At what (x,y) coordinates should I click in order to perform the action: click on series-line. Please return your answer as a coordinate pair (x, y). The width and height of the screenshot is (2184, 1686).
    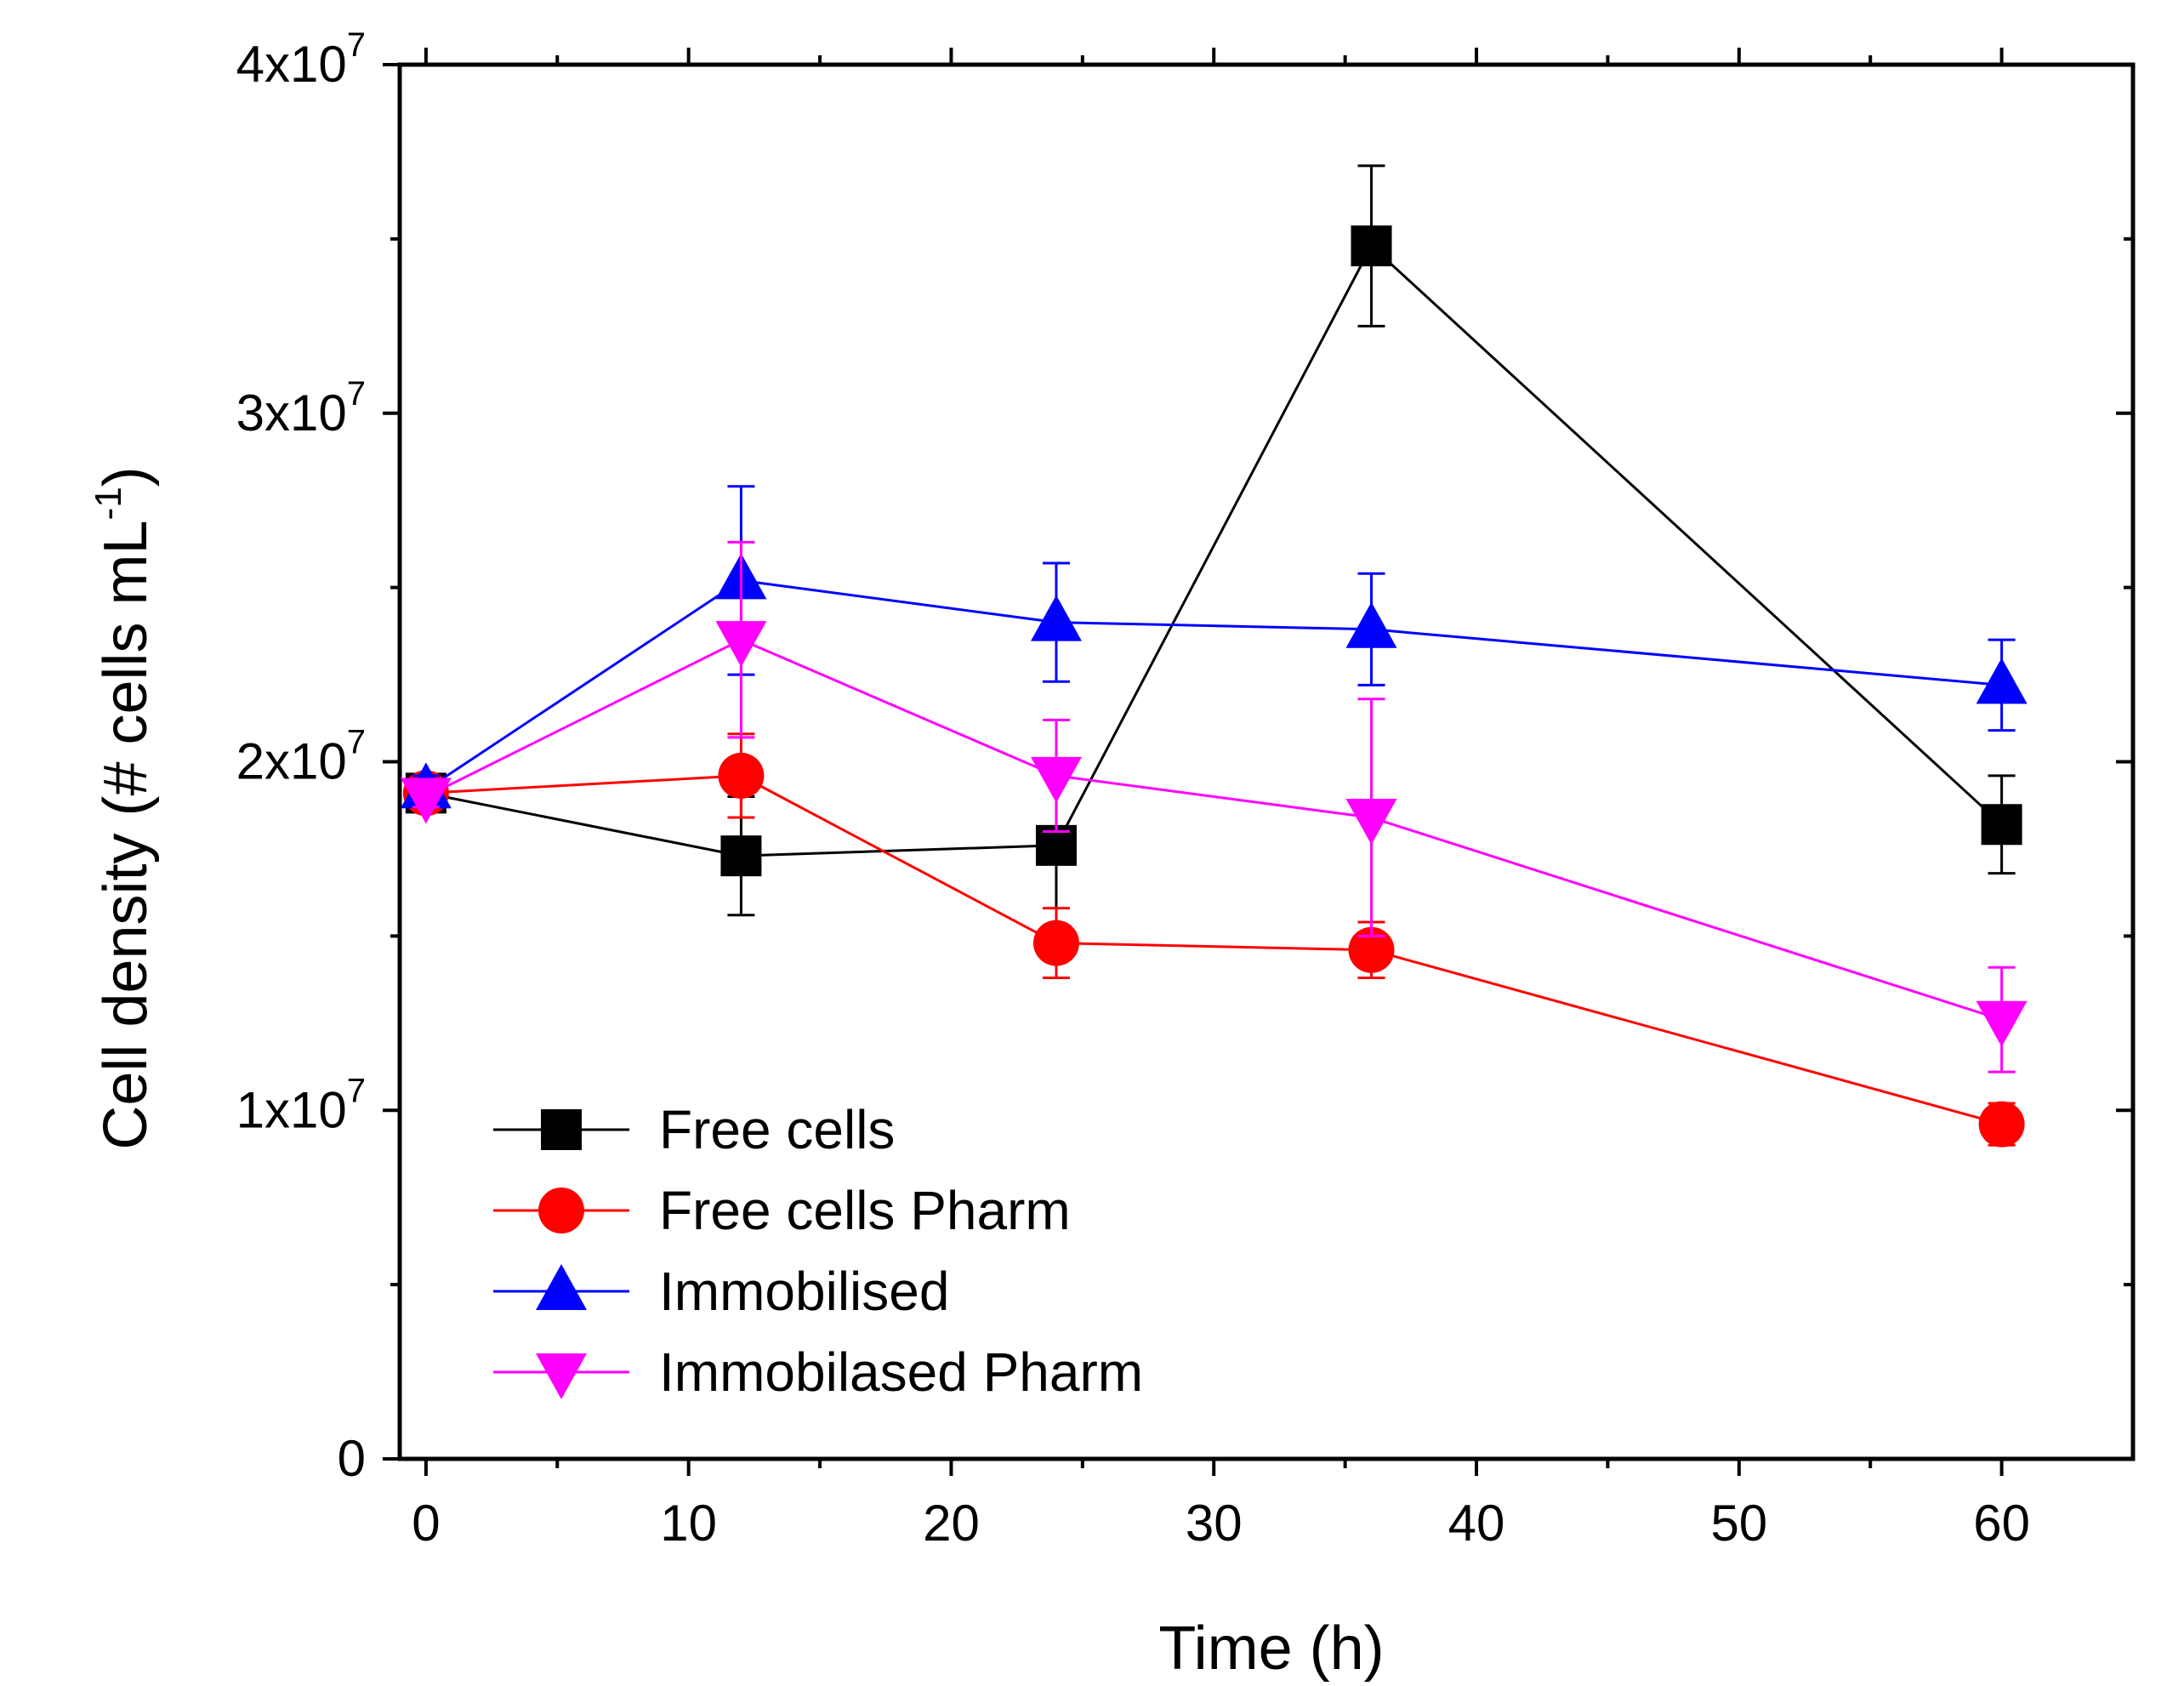
    Looking at the image, I should click on (1213, 685).